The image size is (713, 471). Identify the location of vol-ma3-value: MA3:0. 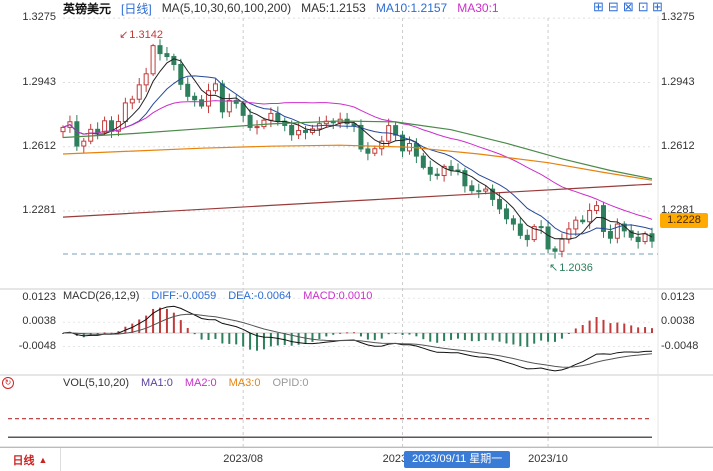
(244, 383).